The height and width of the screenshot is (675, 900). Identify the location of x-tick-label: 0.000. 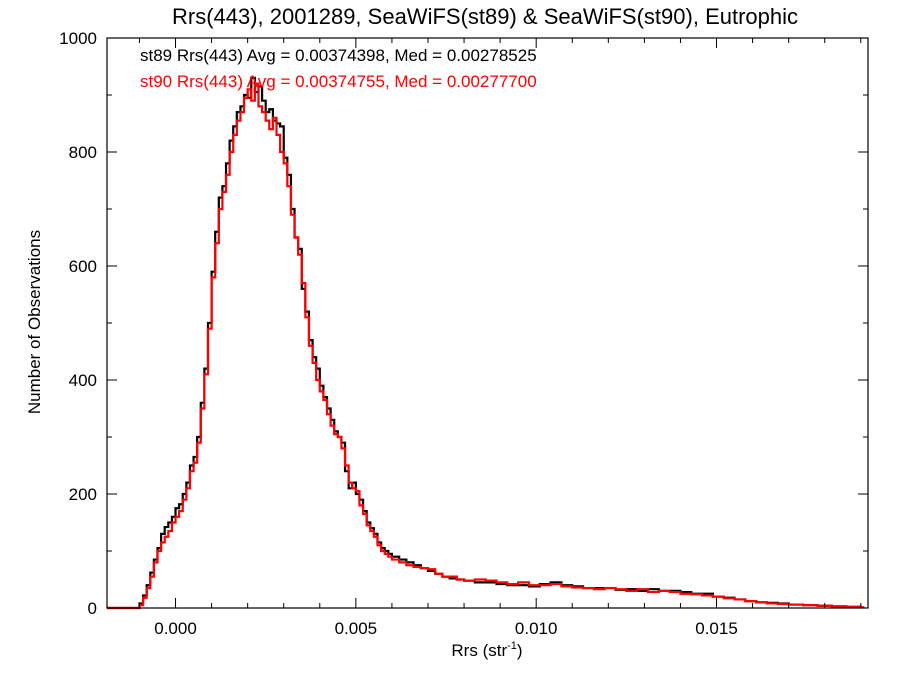
(175, 628).